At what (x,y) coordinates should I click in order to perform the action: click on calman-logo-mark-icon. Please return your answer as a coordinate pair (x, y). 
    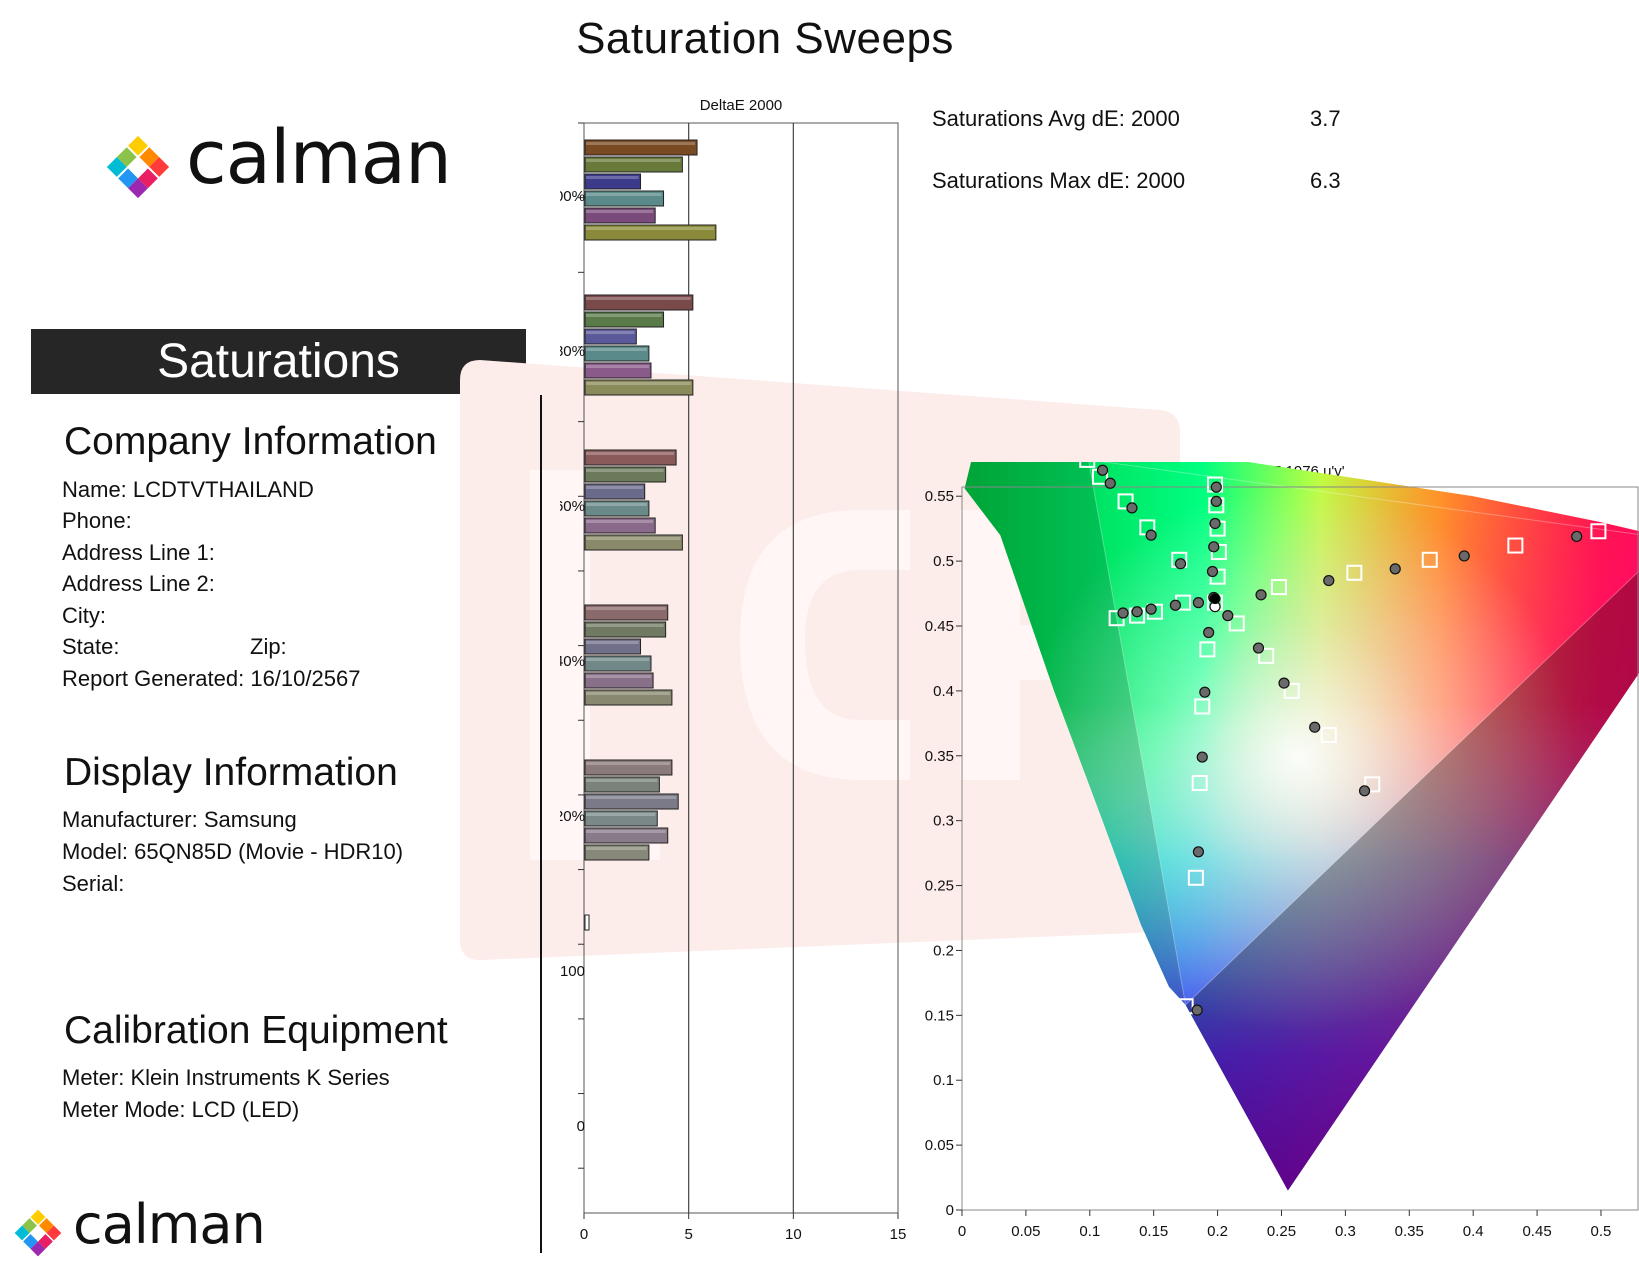
    Looking at the image, I should click on (138, 167).